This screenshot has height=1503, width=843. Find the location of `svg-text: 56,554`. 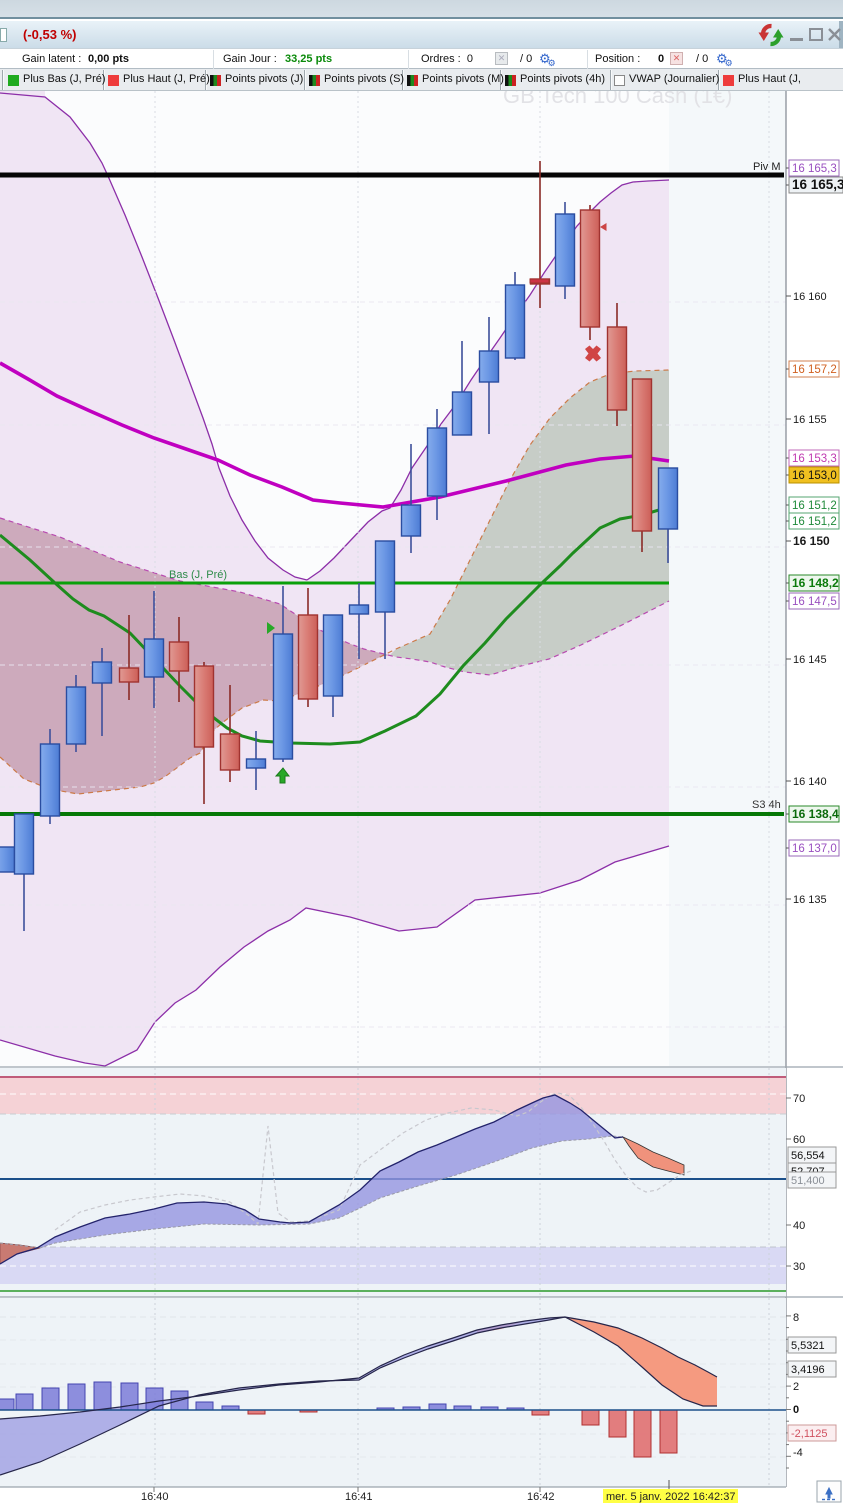

svg-text: 56,554 is located at coordinates (808, 1156).